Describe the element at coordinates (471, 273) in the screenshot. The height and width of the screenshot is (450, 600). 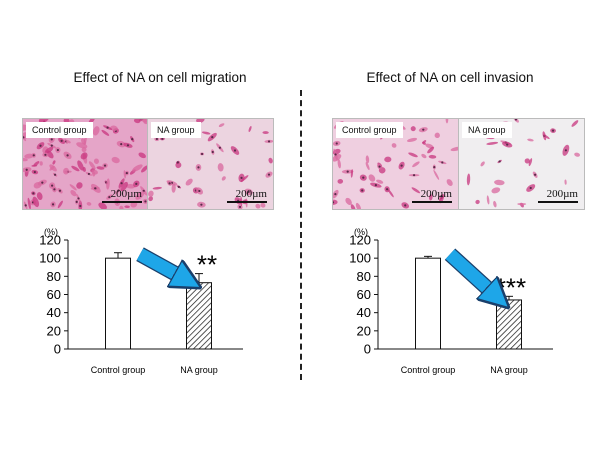
I see `trend-arrow` at that location.